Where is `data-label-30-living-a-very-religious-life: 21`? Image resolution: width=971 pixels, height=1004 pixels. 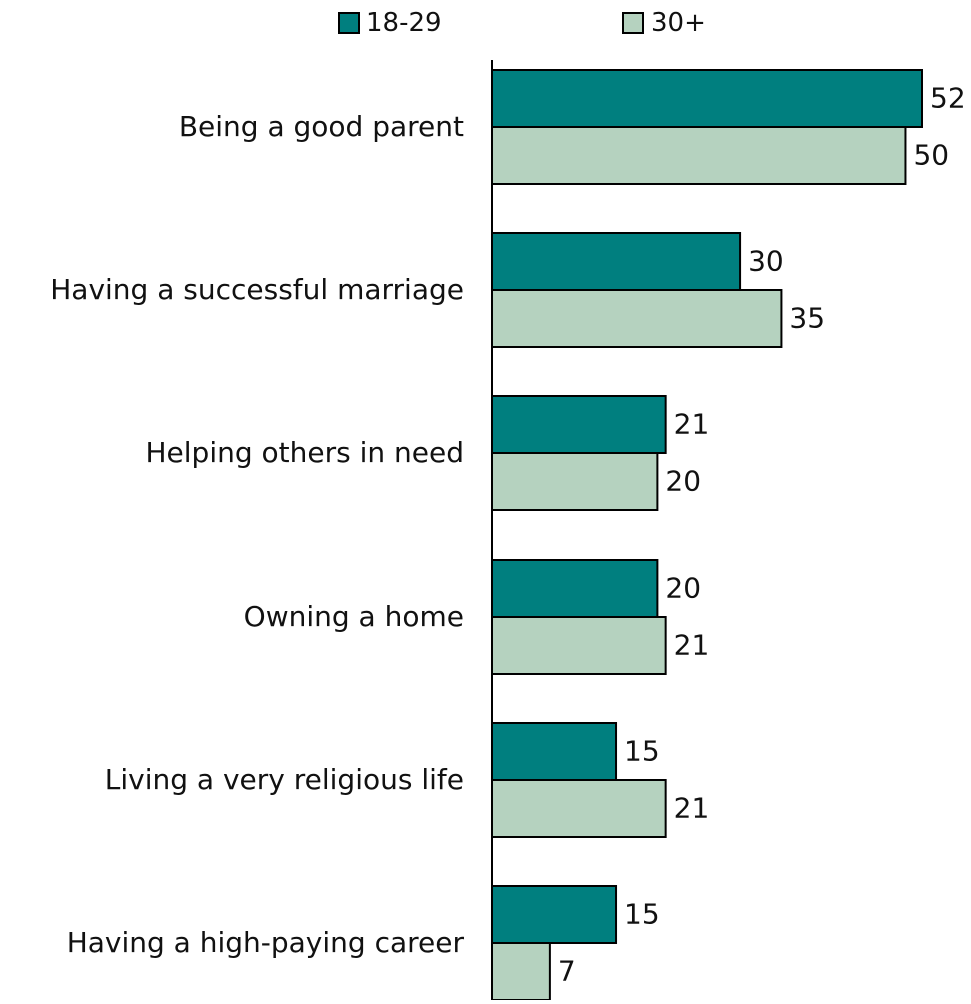 data-label-30-living-a-very-religious-life: 21 is located at coordinates (692, 808).